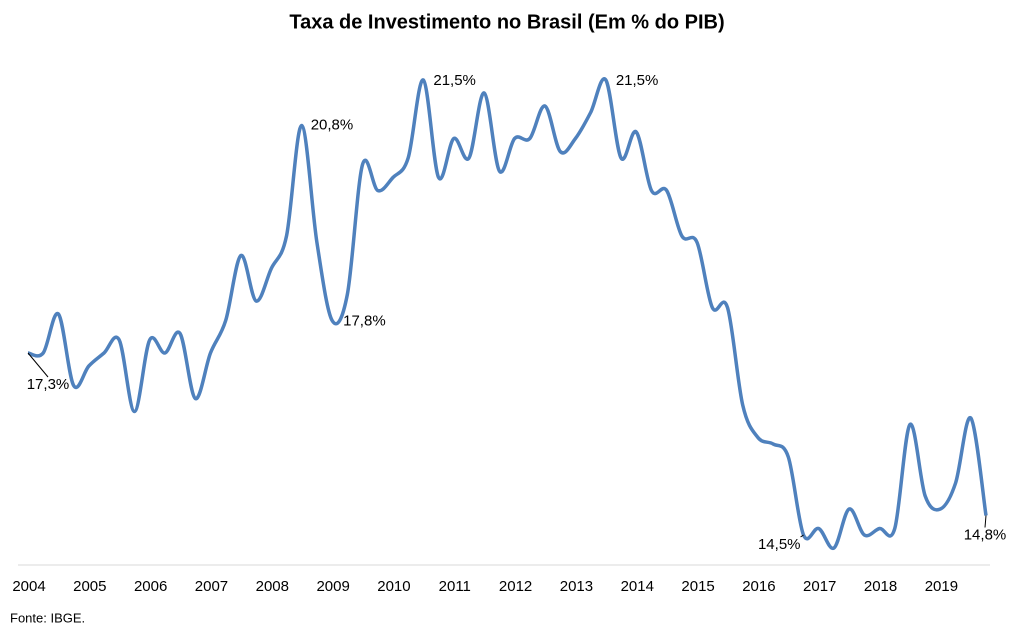 This screenshot has width=1013, height=631. Describe the element at coordinates (455, 586) in the screenshot. I see `x-tick-label: 2011` at that location.